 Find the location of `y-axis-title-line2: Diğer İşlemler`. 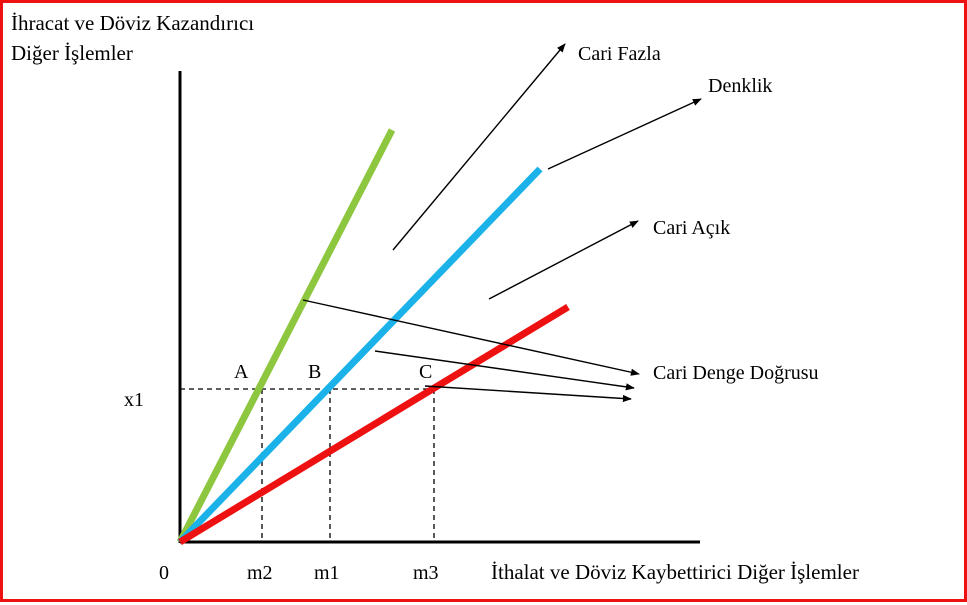

y-axis-title-line2: Diğer İşlemler is located at coordinates (72, 53).